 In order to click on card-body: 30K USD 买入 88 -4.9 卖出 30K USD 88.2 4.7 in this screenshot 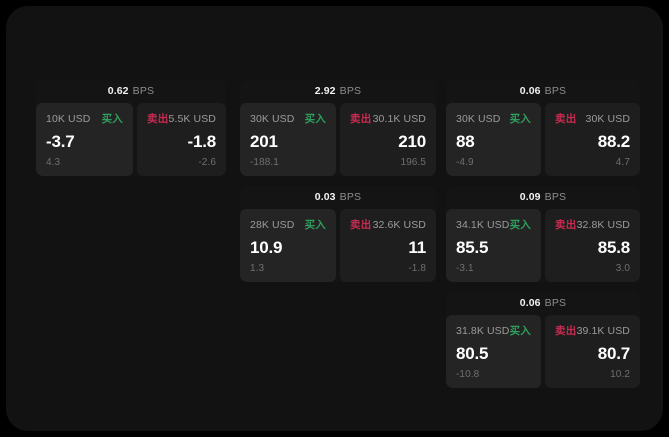, I will do `click(543, 139)`.